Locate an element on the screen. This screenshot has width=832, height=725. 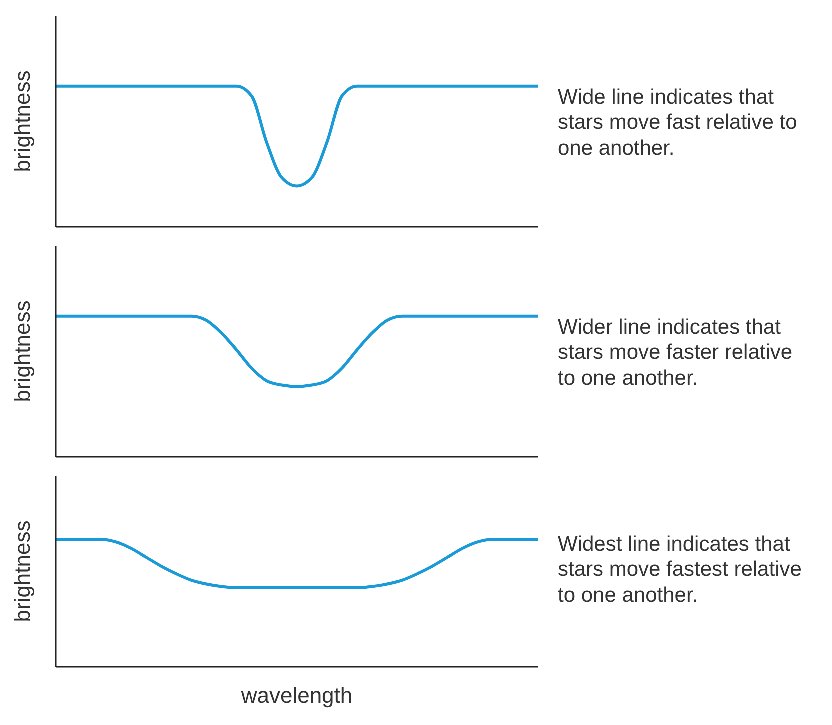
text: Wider line indicates that stars move faster relative to one another. is located at coordinates (676, 353).